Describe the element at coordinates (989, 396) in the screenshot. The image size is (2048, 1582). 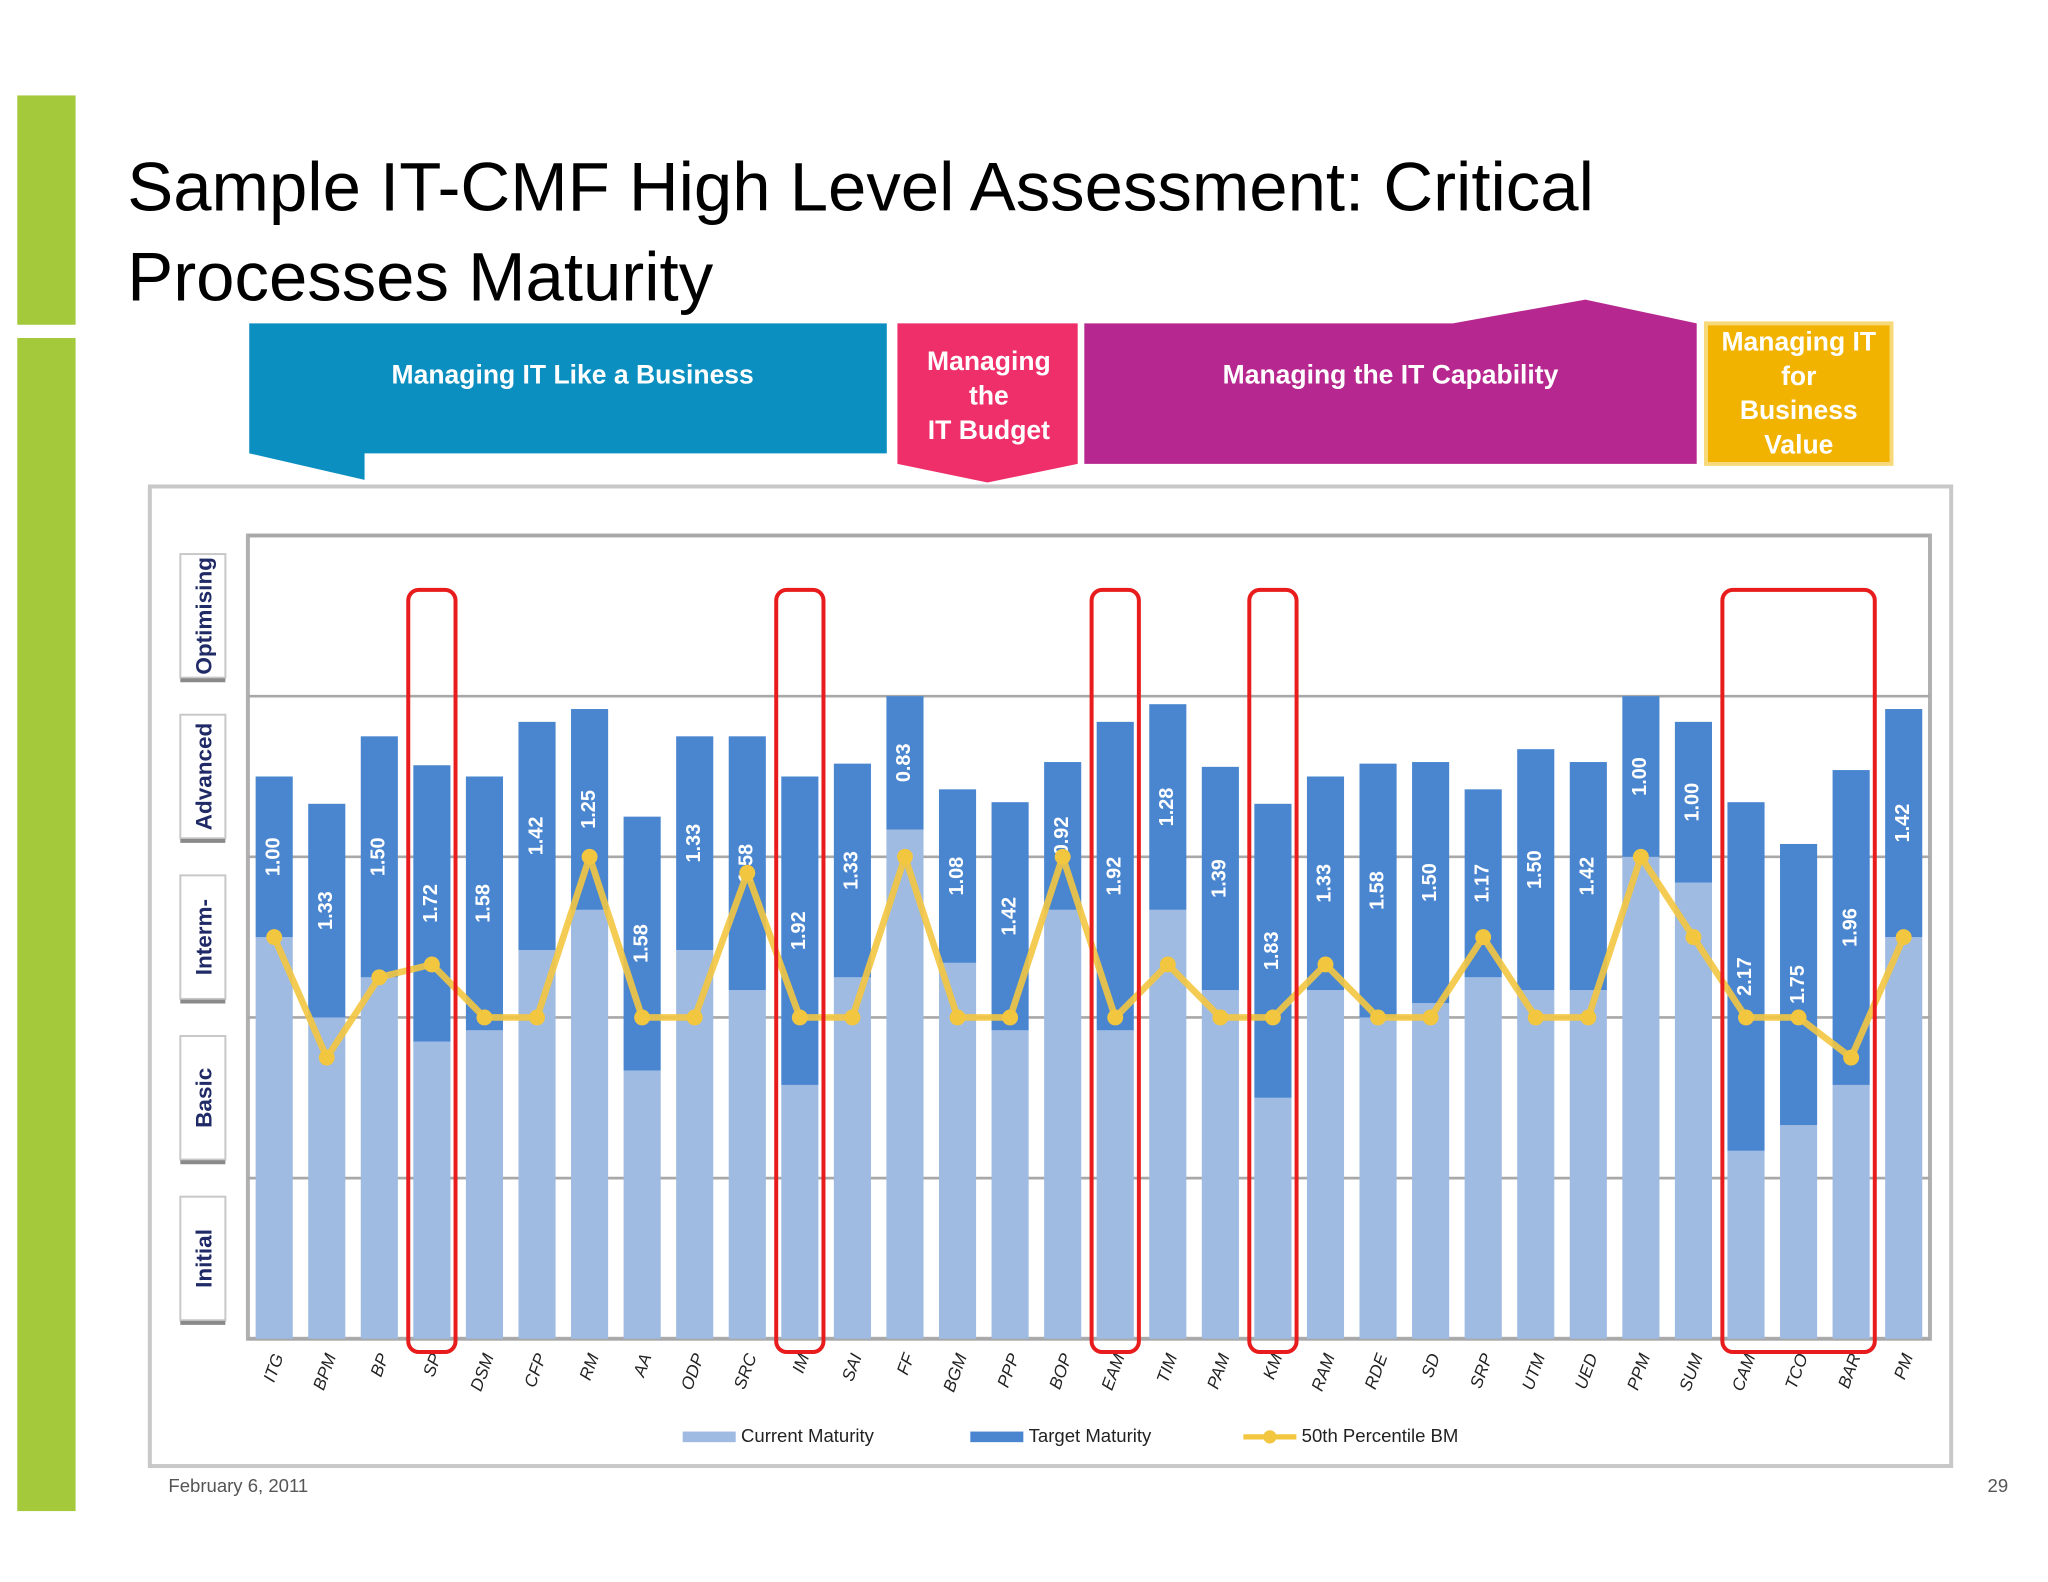
I see `section-label: the` at that location.